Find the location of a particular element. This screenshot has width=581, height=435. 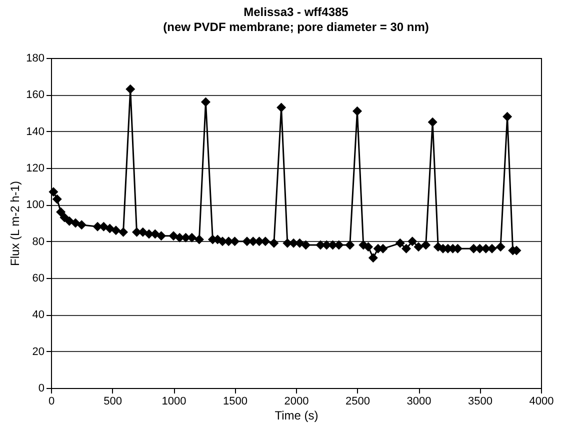

x-tick-label: 0 is located at coordinates (51, 402).